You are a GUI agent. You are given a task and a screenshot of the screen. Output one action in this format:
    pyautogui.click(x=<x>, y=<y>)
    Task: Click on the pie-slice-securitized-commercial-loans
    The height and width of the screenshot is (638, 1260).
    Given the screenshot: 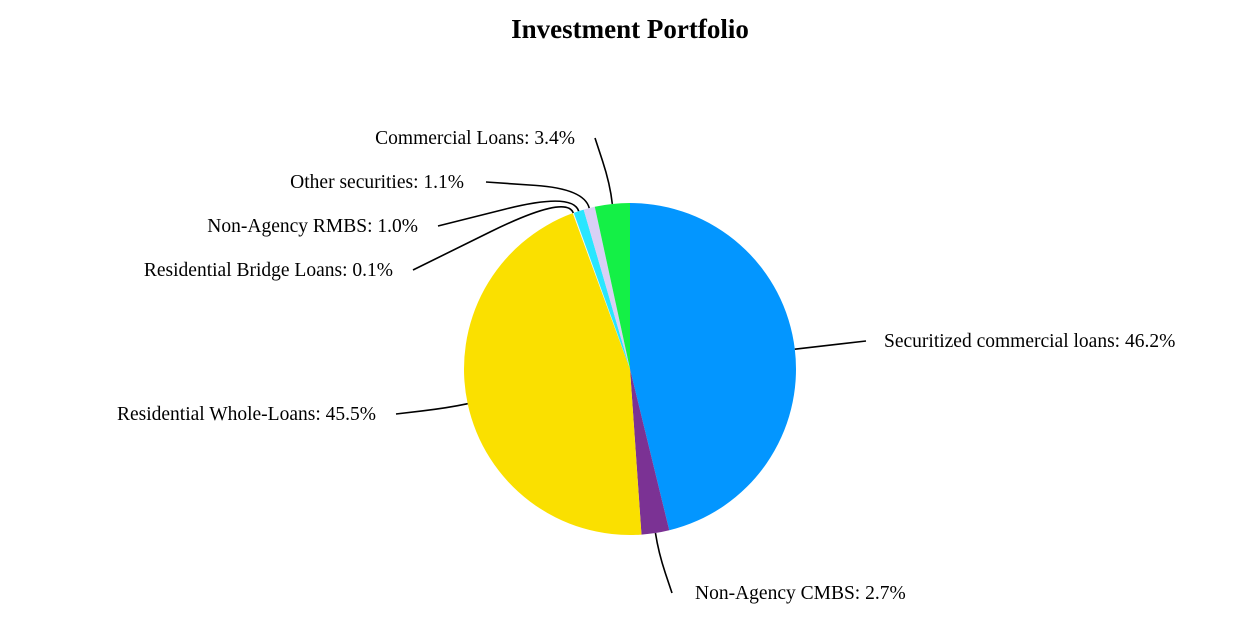 What is the action you would take?
    pyautogui.click(x=713, y=367)
    